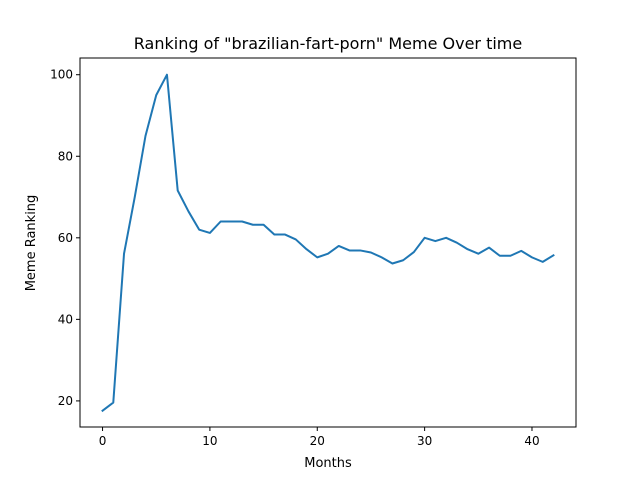  I want to click on x-tick-label: 0, so click(103, 441).